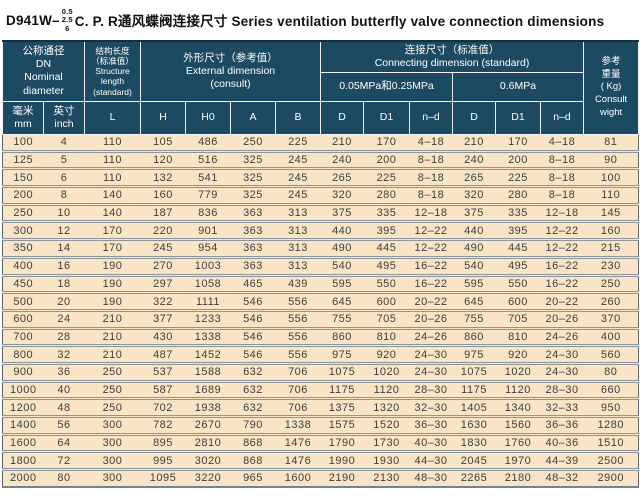 This screenshot has width=640, height=500. What do you see at coordinates (64, 444) in the screenshot?
I see `table-cell: 64` at bounding box center [64, 444].